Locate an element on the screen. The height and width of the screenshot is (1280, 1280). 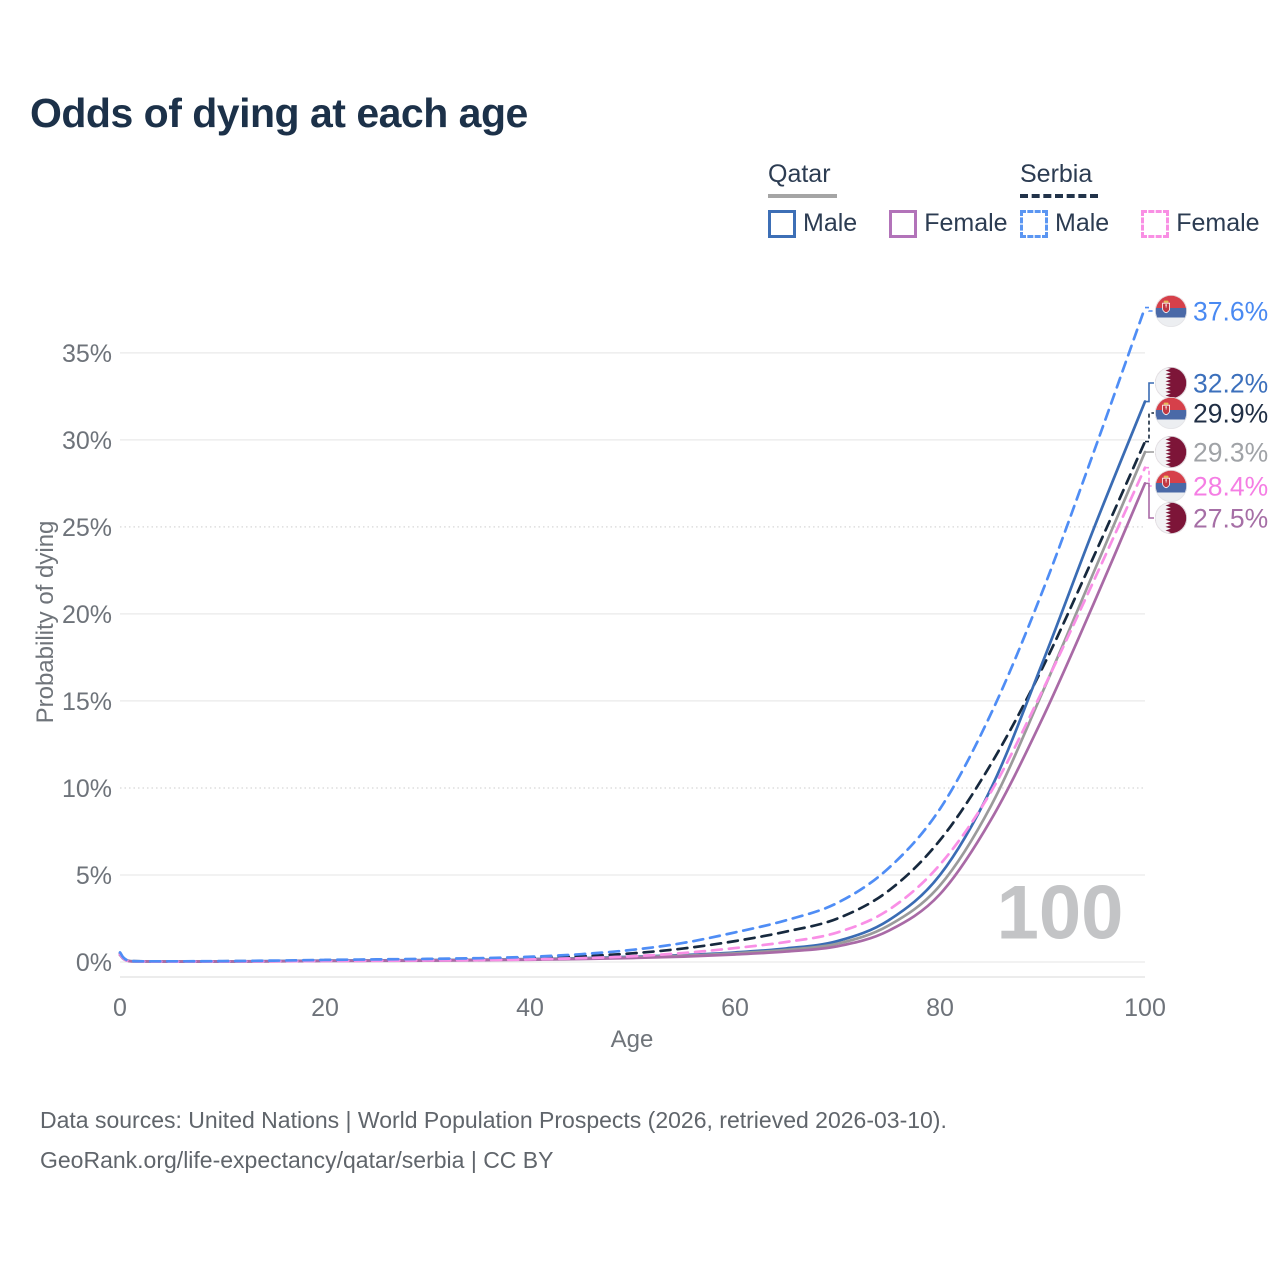
end-label-serbia-female: 28.4% is located at coordinates (1211, 486).